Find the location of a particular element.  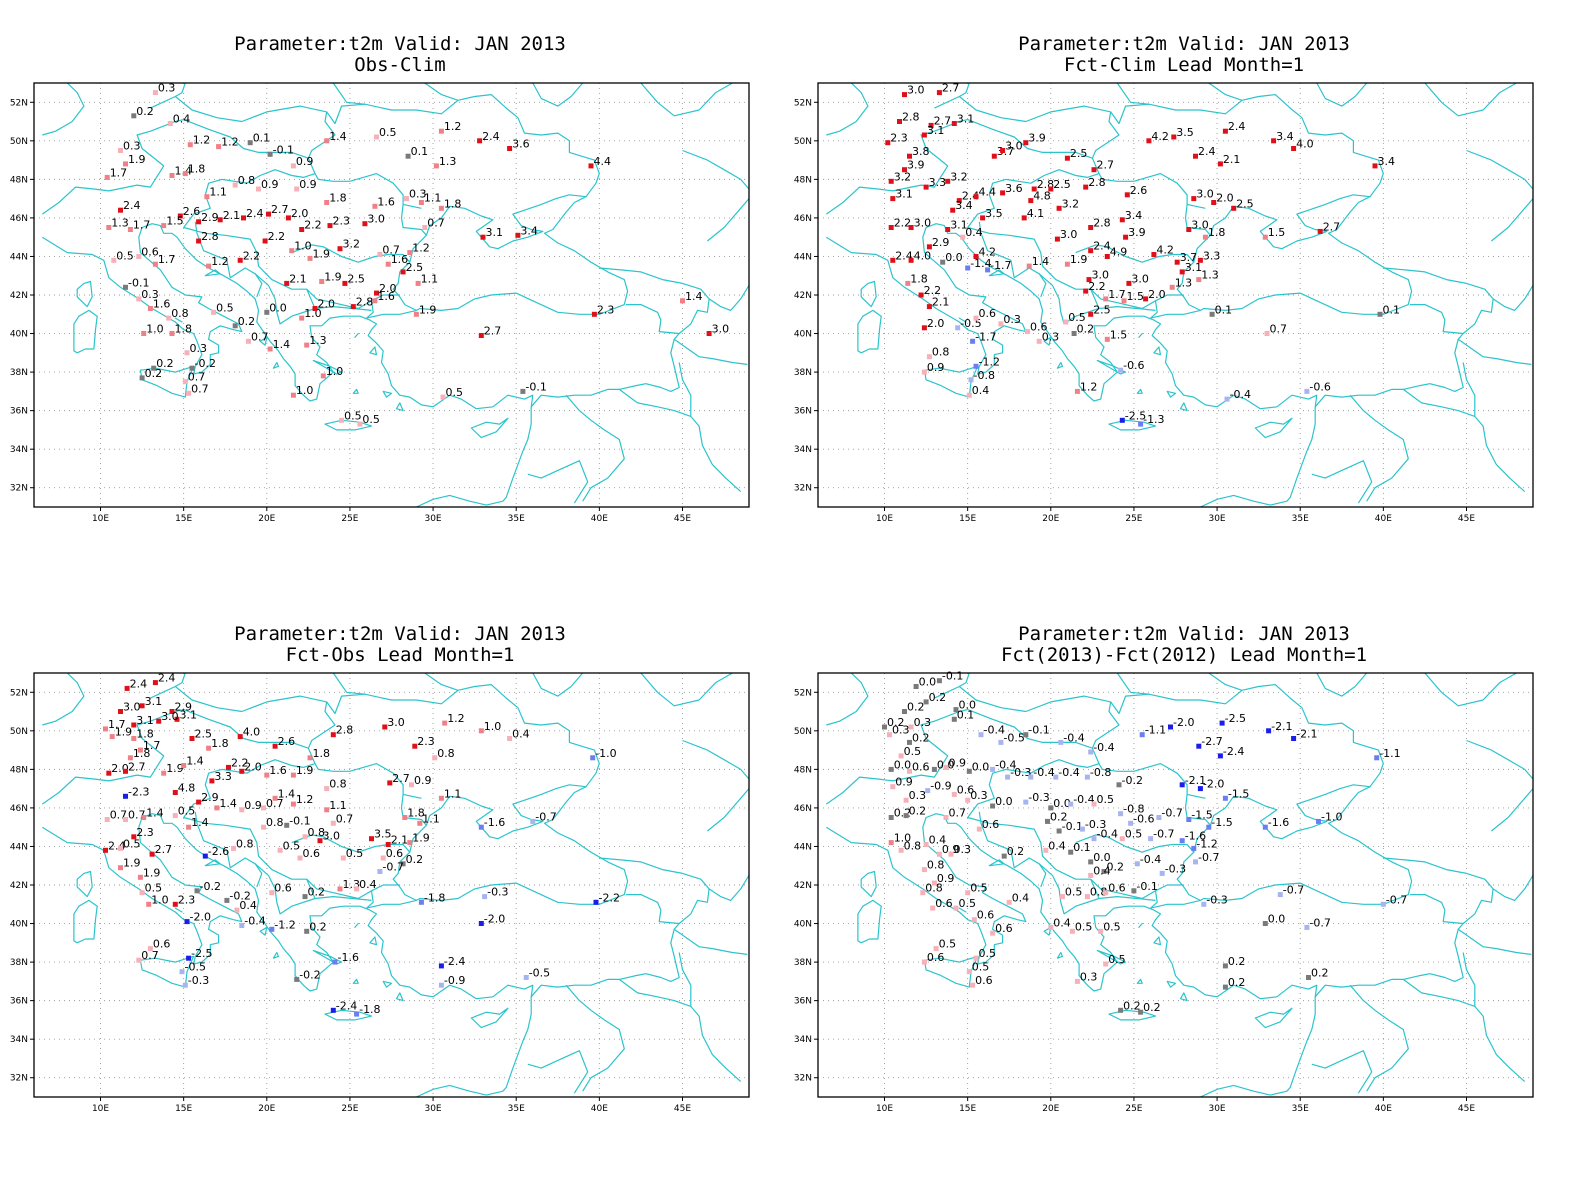

station-value-label: 2.1 is located at coordinates (1232, 159).